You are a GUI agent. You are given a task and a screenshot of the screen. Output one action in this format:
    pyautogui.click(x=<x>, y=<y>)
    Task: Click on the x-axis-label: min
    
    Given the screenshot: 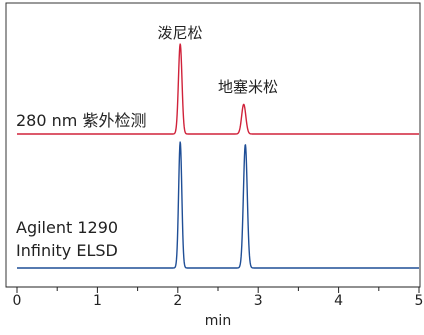 What is the action you would take?
    pyautogui.click(x=218, y=321)
    